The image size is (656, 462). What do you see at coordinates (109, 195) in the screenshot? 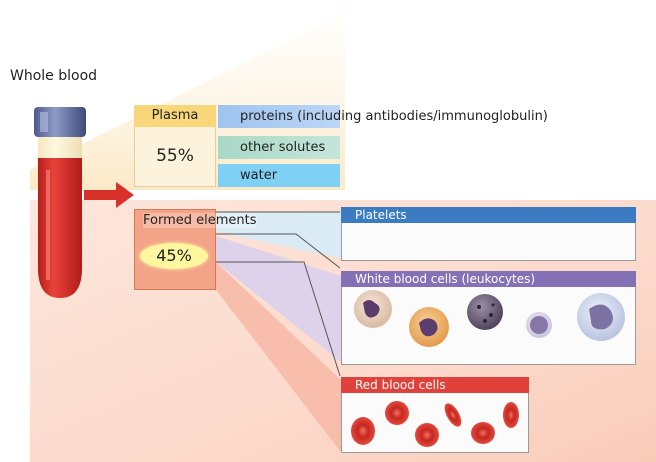
I see `arrow-icon` at bounding box center [109, 195].